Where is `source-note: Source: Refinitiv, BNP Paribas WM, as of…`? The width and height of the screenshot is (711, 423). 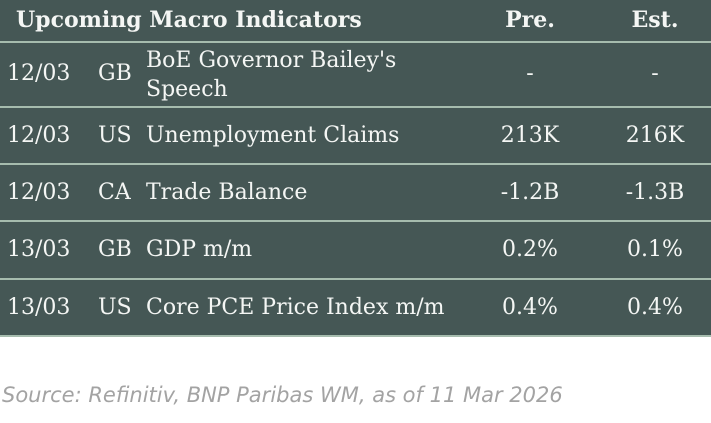 source-note: Source: Refinitiv, BNP Paribas WM, as of… is located at coordinates (282, 395).